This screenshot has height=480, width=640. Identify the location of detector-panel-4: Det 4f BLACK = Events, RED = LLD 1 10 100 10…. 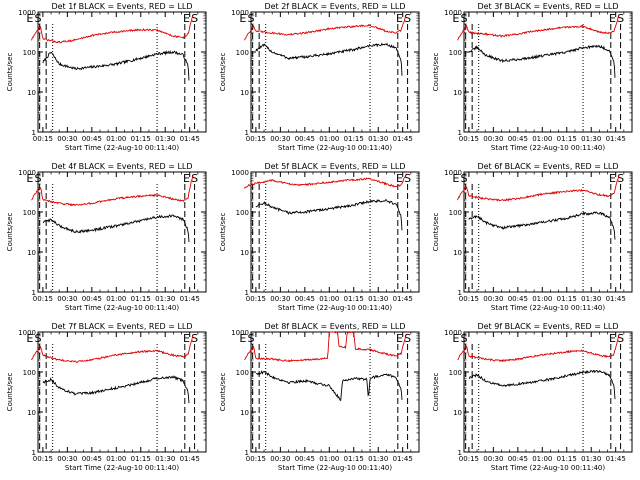
(106, 237).